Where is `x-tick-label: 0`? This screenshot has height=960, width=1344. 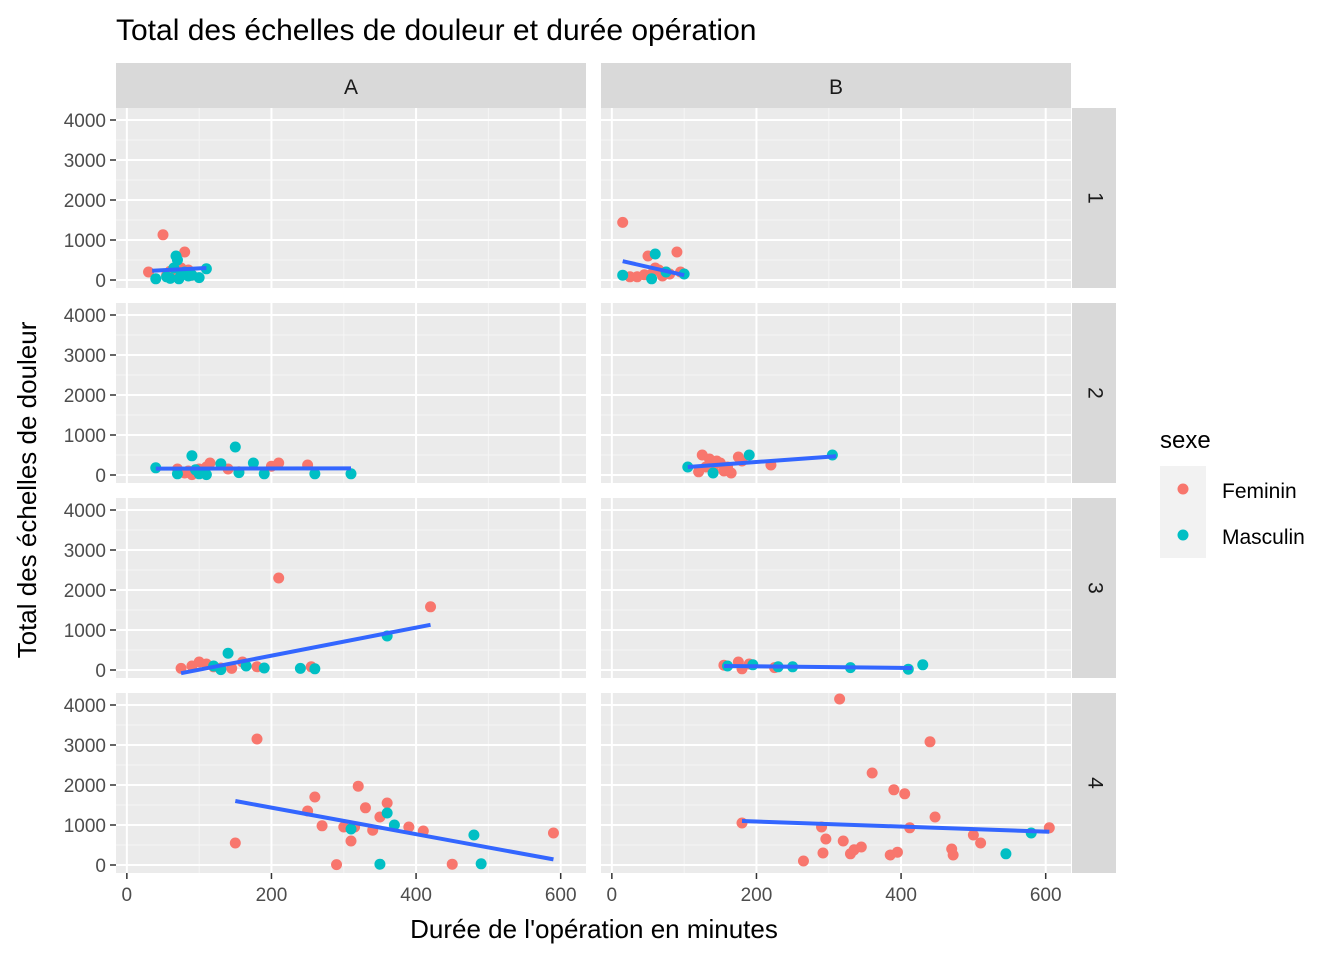 x-tick-label: 0 is located at coordinates (127, 895).